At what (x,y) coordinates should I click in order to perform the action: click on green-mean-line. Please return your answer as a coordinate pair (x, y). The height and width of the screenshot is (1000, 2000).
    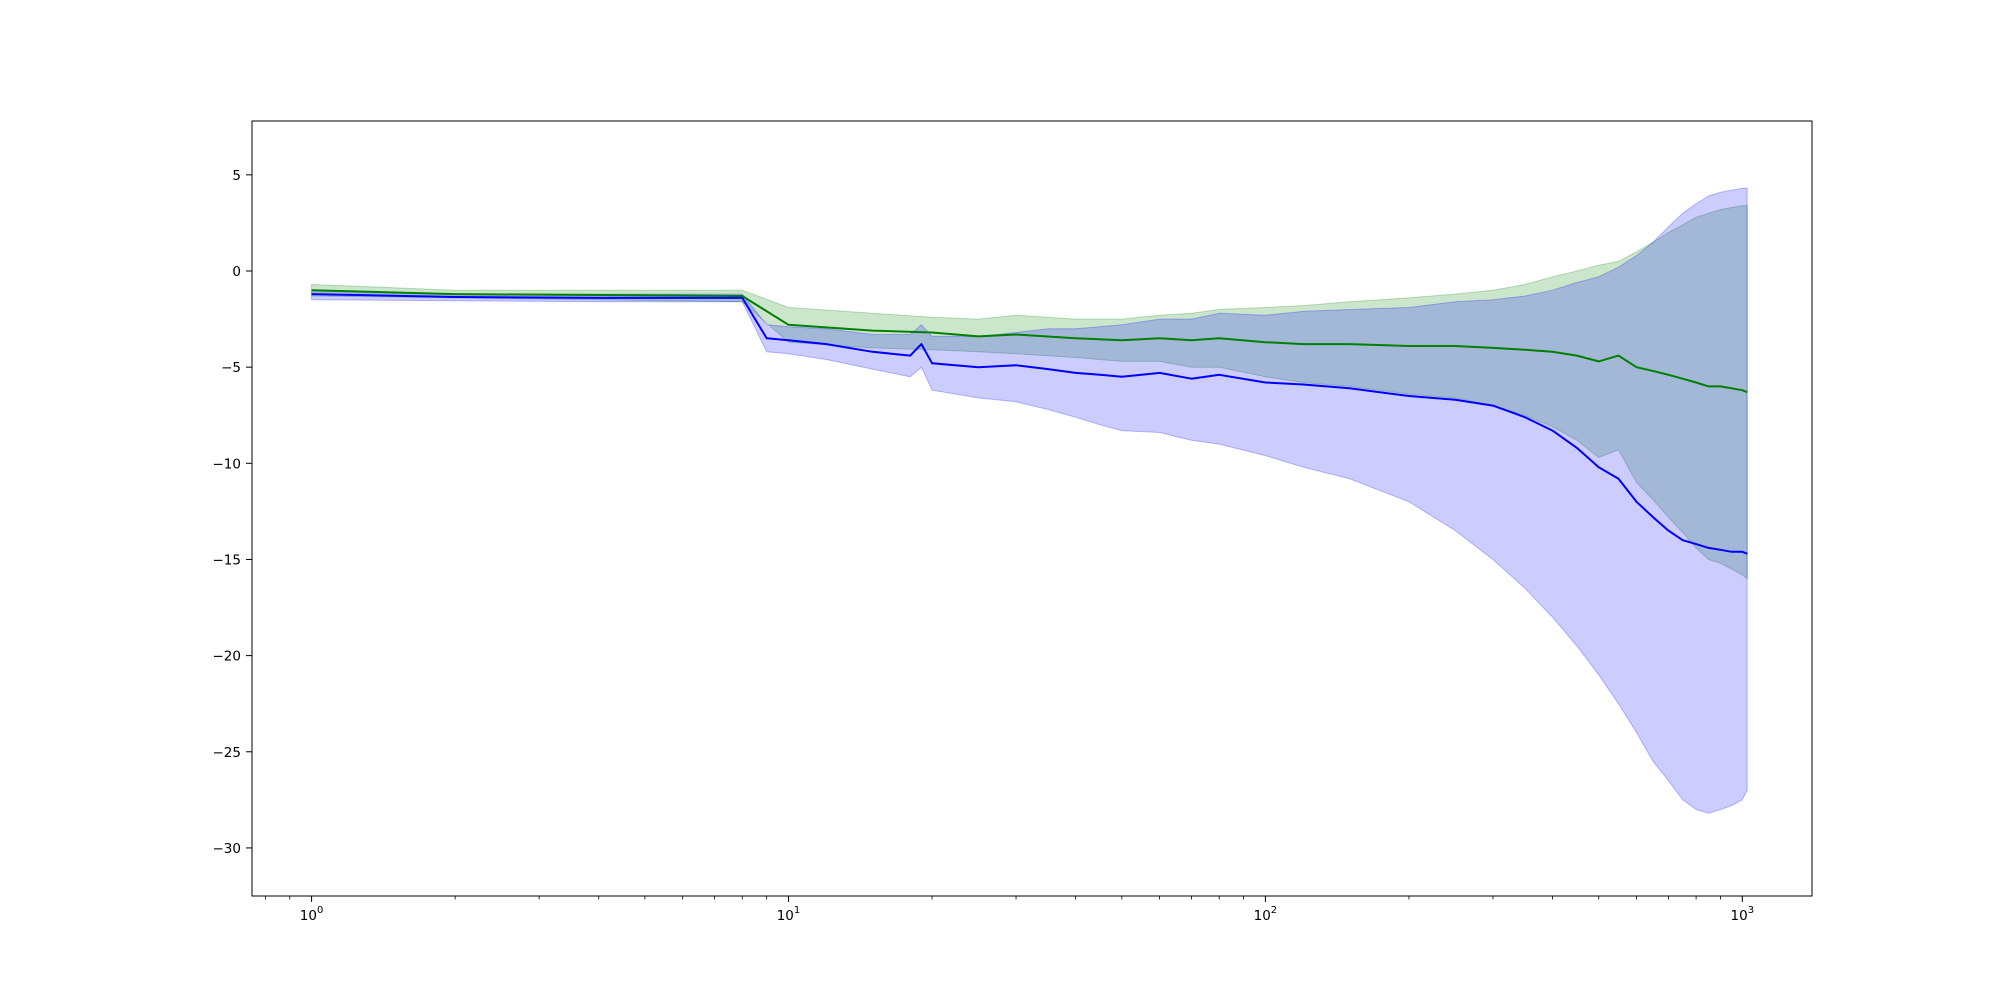
    Looking at the image, I should click on (1029, 341).